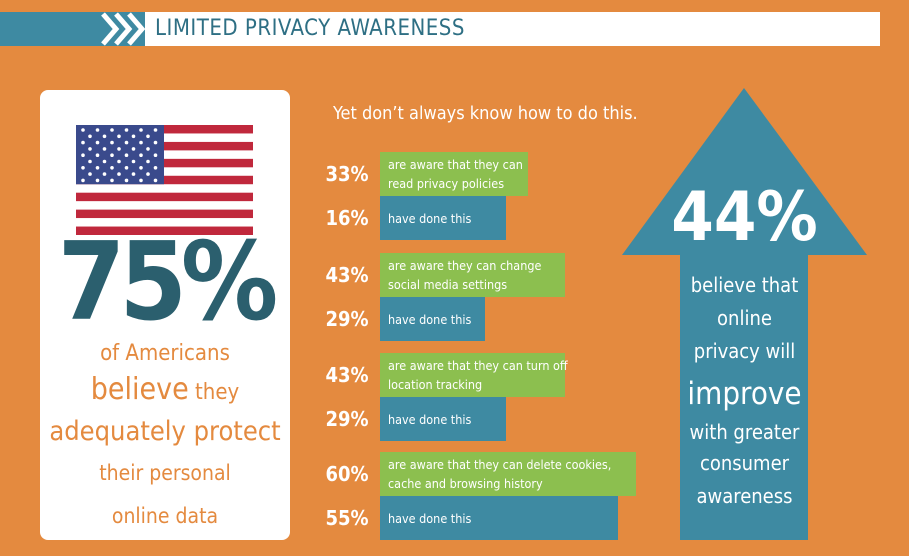  Describe the element at coordinates (165, 353) in the screenshot. I see `text-line: of Americans` at that location.